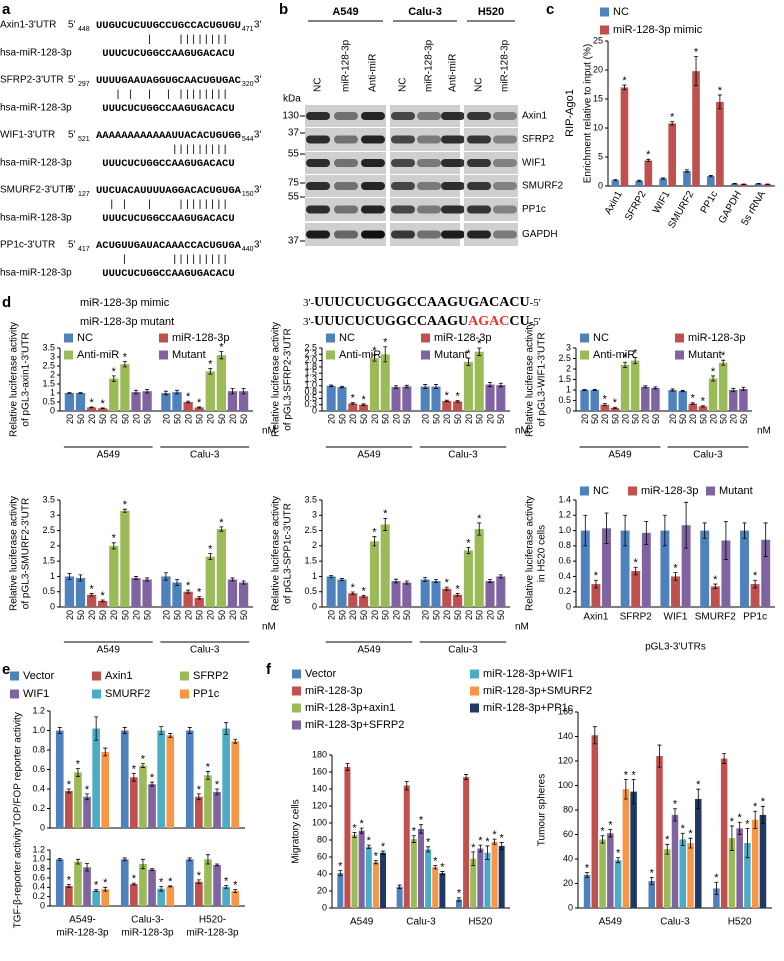  I want to click on blot-background, so click(345, 209).